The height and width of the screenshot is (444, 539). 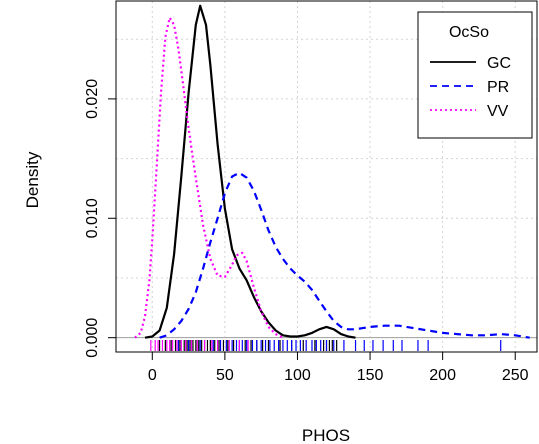 What do you see at coordinates (92, 338) in the screenshot?
I see `y-tick-label: 0.000` at bounding box center [92, 338].